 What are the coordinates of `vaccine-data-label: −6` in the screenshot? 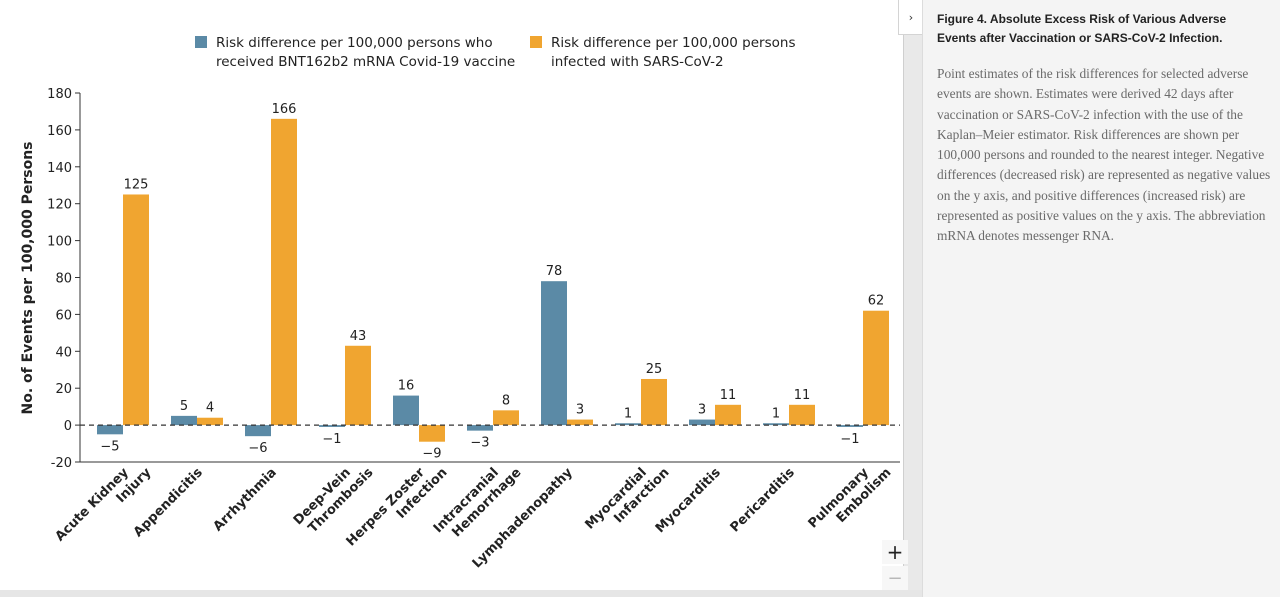 It's located at (257, 448).